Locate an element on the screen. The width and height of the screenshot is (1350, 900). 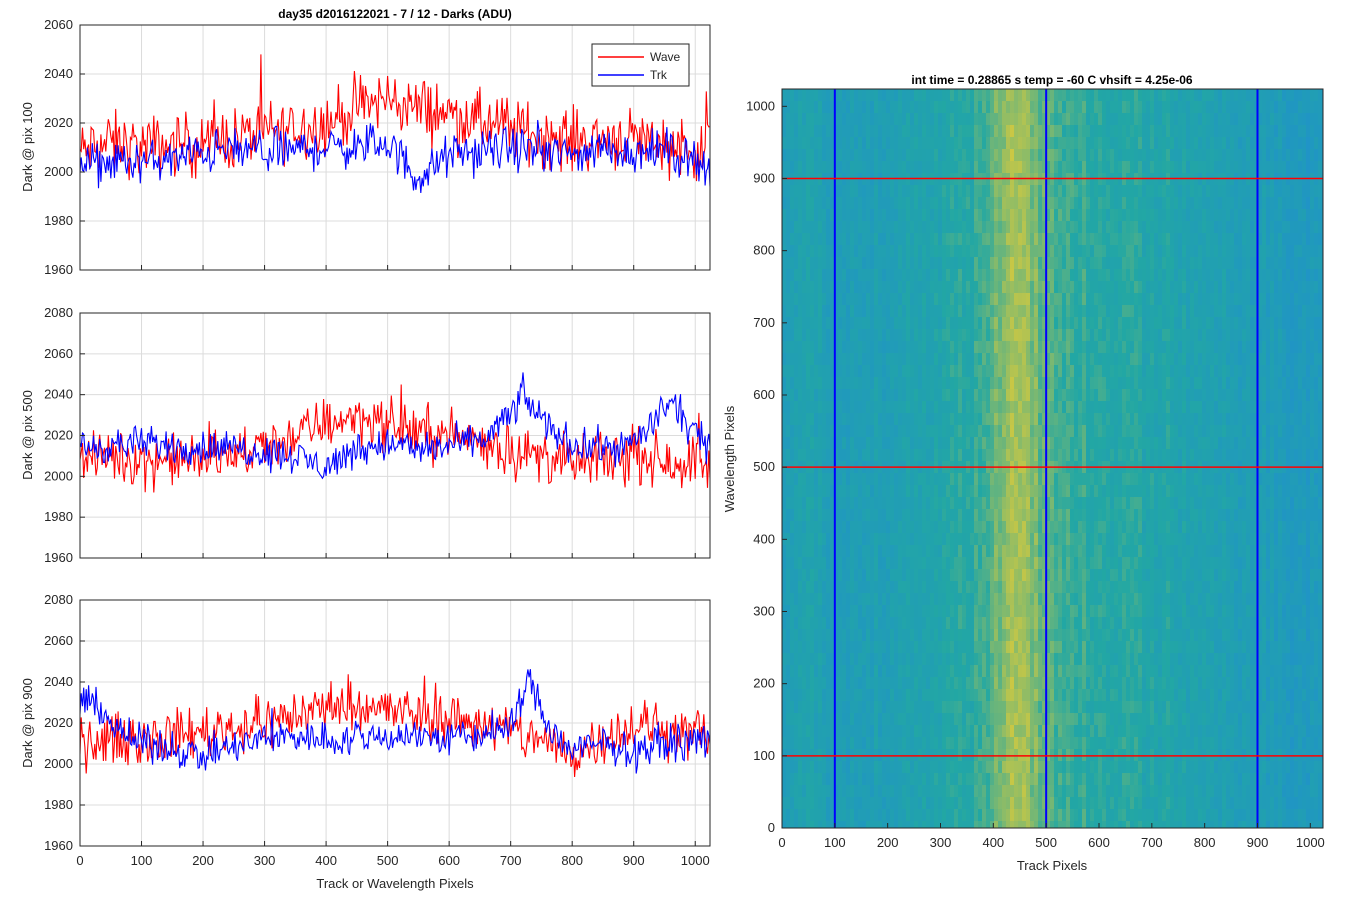
x-tick-labels is located at coordinates (387, 267).